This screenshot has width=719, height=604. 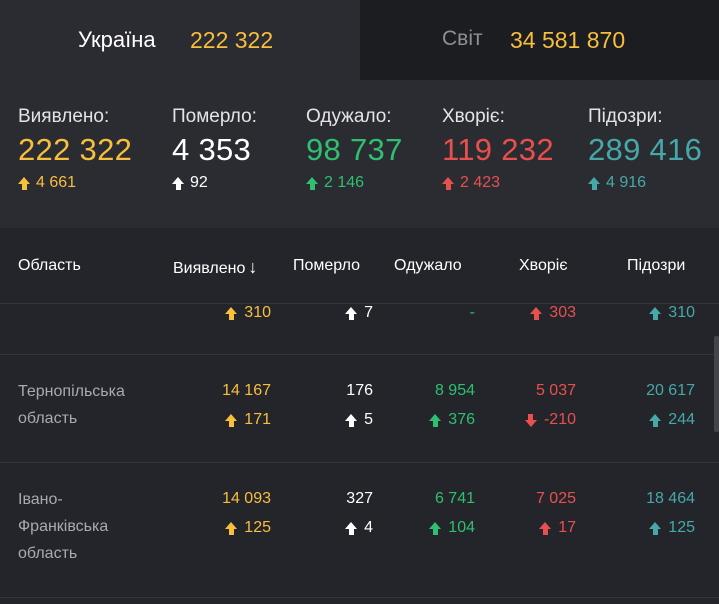 I want to click on stat-recovered-label: Одужало:, so click(x=349, y=116).